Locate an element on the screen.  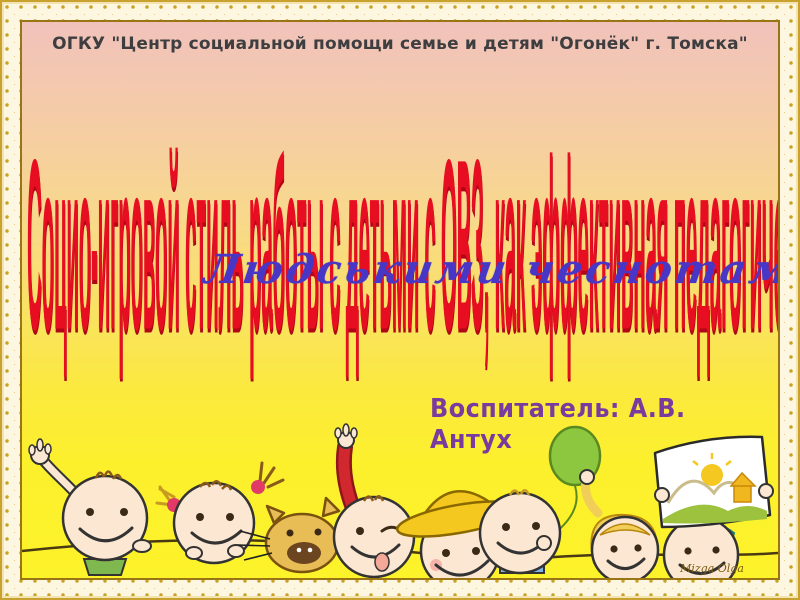
balloon-boy is located at coordinates (540, 500).